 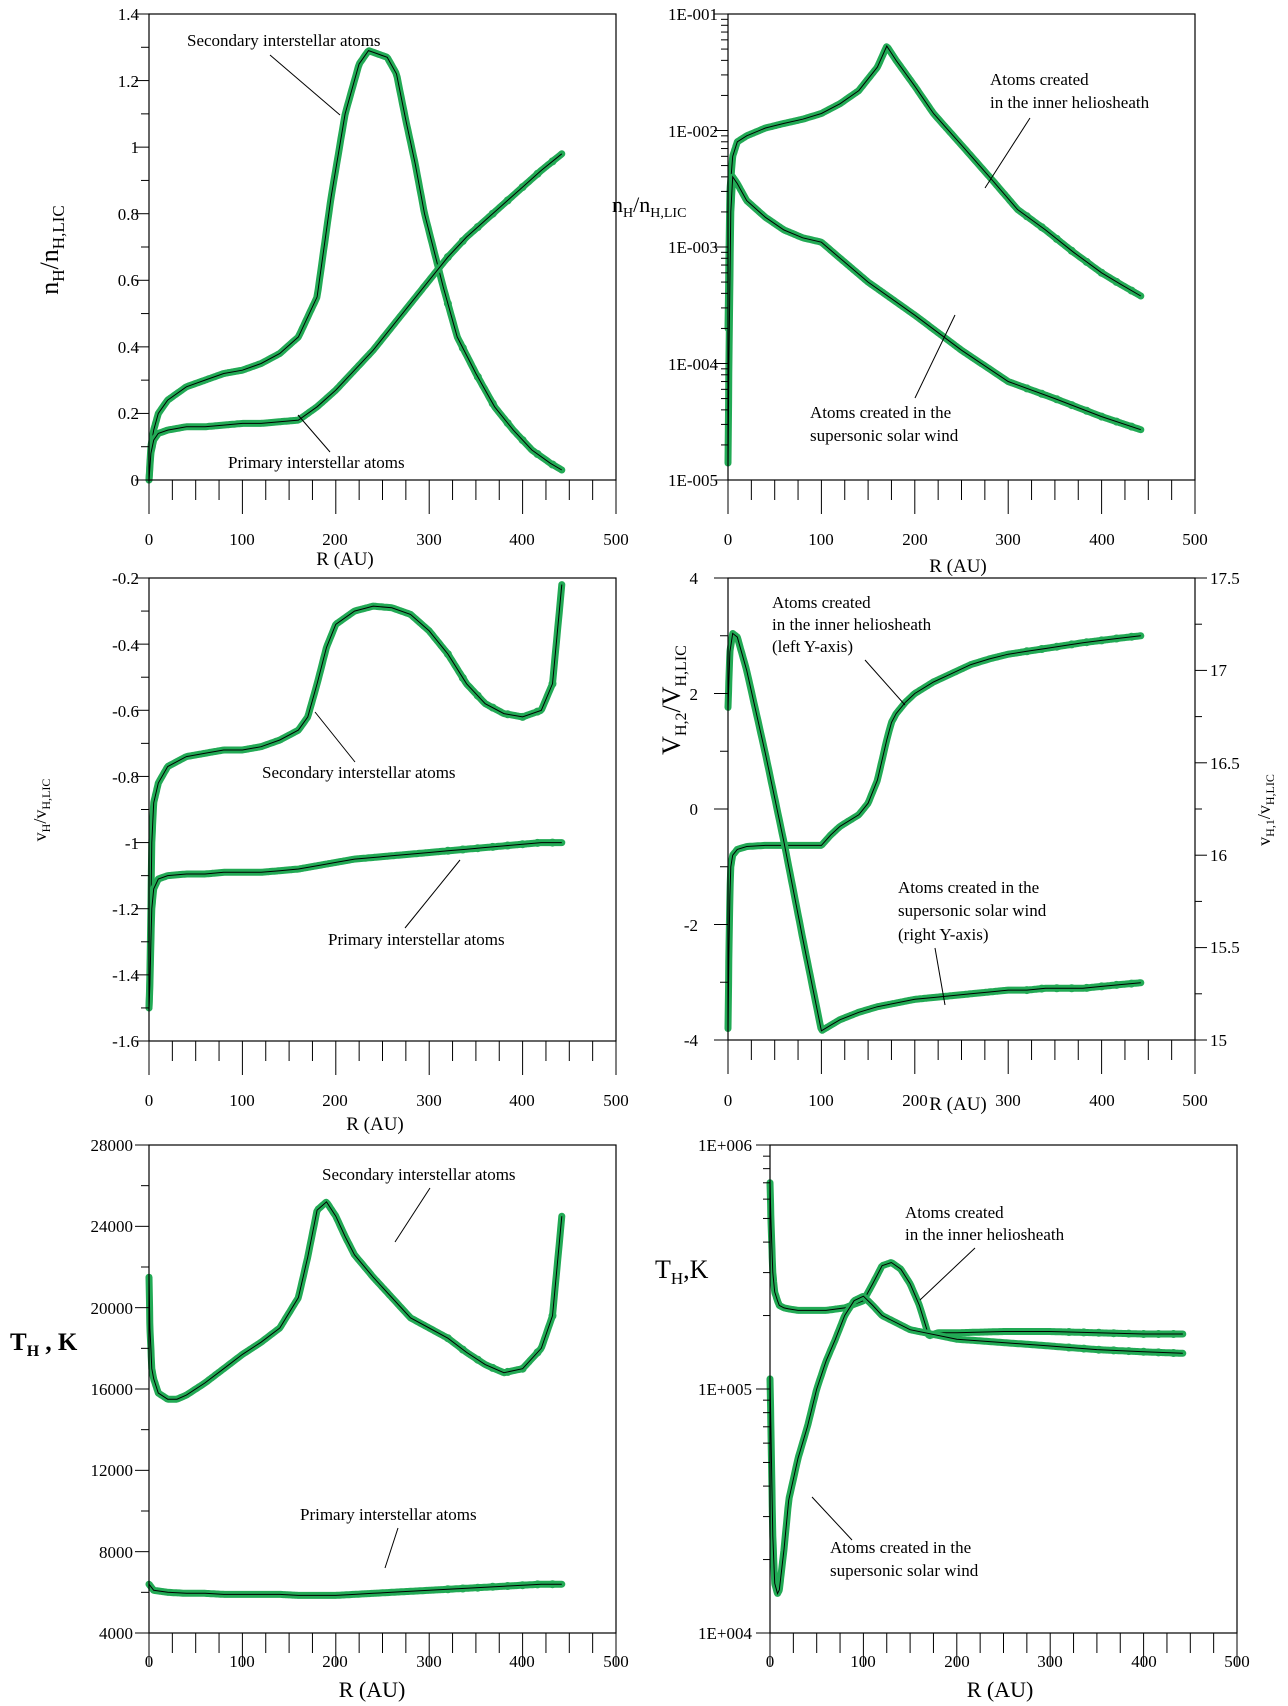 What do you see at coordinates (682, 1271) in the screenshot?
I see `panel-6-ylabel: TH,K` at bounding box center [682, 1271].